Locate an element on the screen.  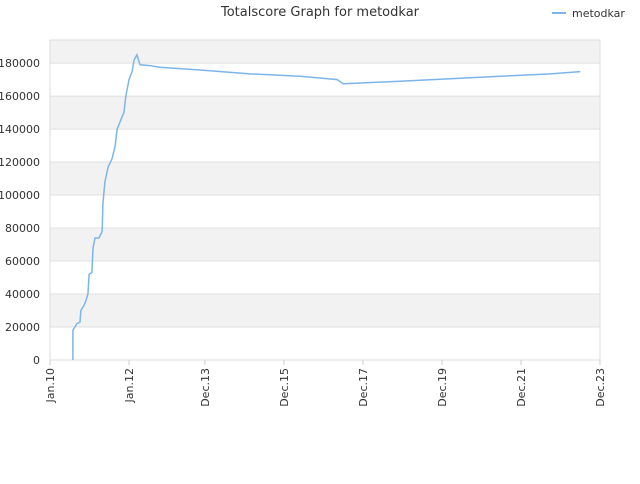
y-tick-label: 140000 is located at coordinates (20, 129).